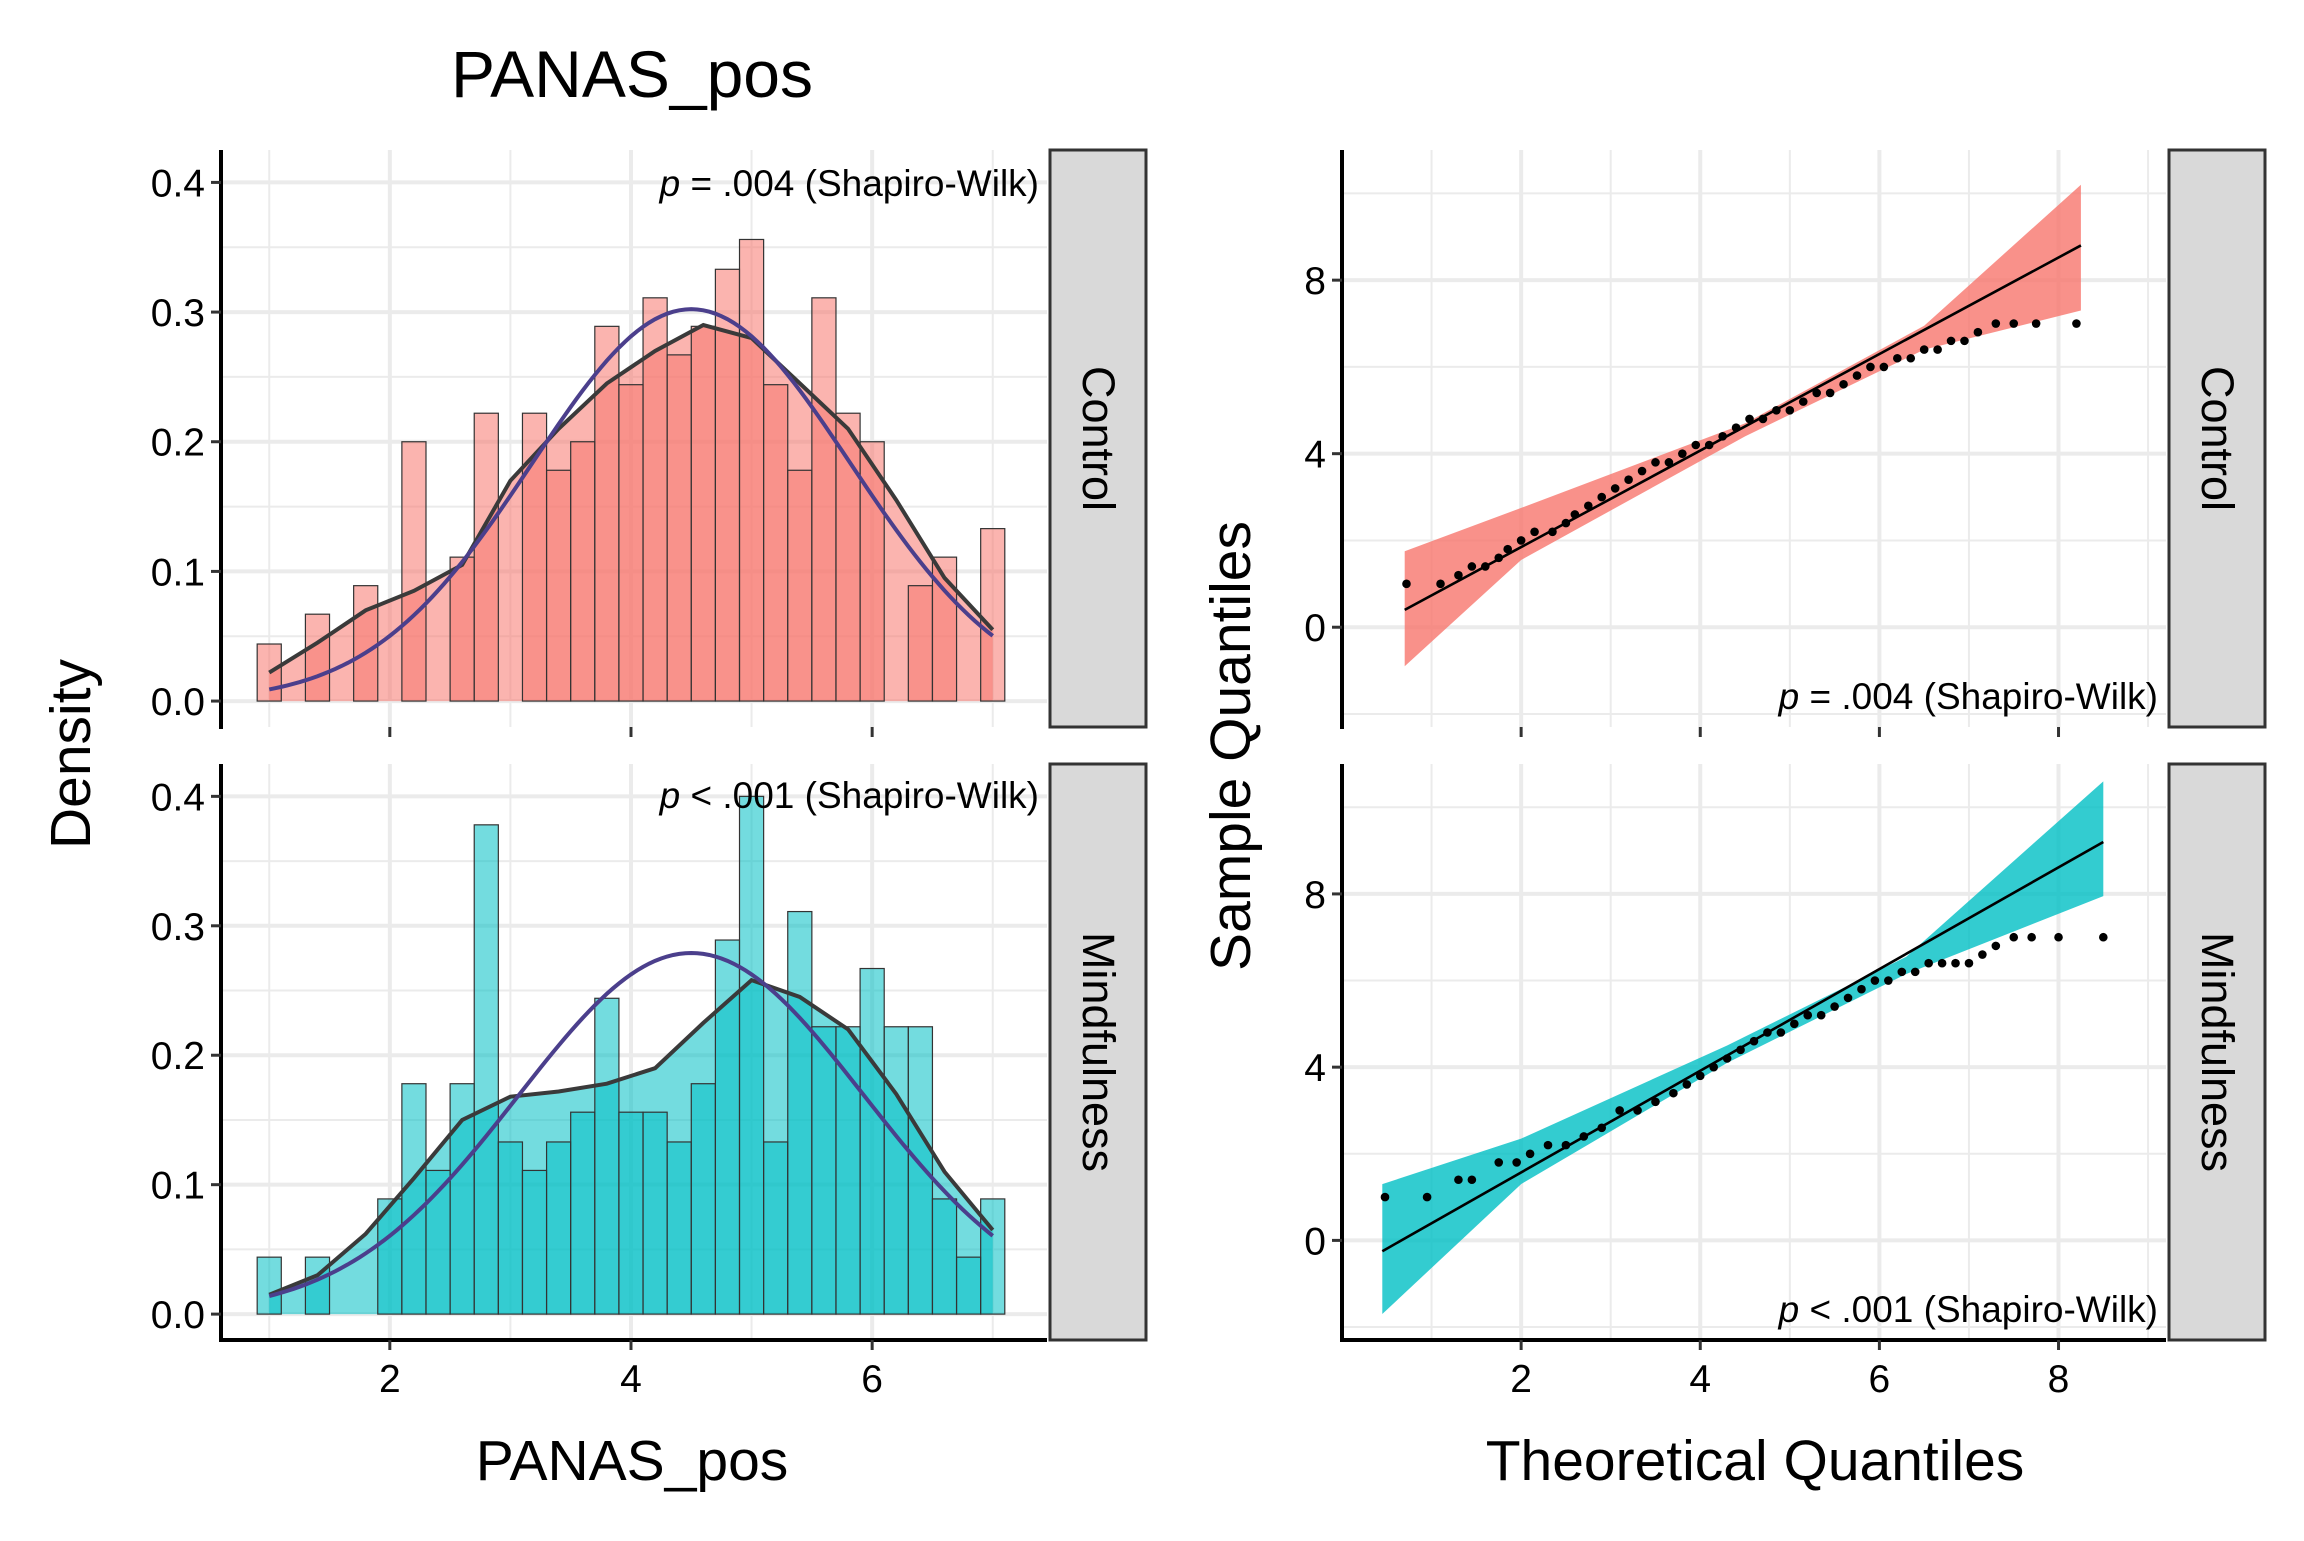 The height and width of the screenshot is (1541, 2304). What do you see at coordinates (2059, 1379) in the screenshot?
I see `x-tick-label: 8` at bounding box center [2059, 1379].